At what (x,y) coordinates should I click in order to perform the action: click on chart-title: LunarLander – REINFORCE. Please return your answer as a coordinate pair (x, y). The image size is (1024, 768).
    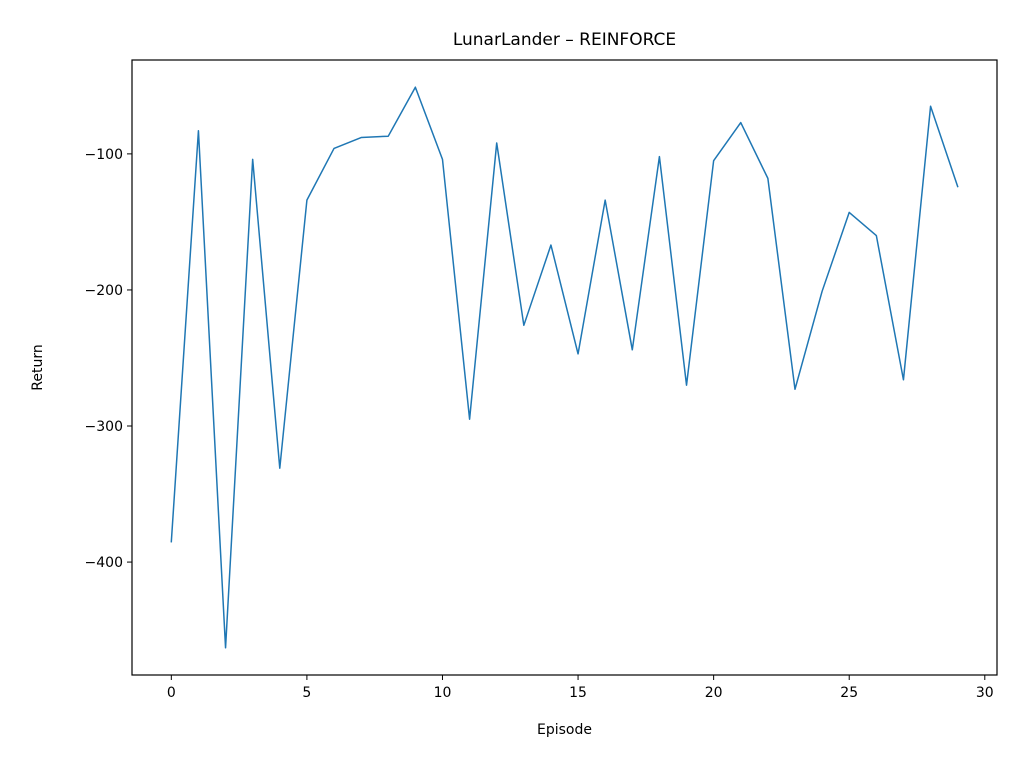
    Looking at the image, I should click on (564, 40).